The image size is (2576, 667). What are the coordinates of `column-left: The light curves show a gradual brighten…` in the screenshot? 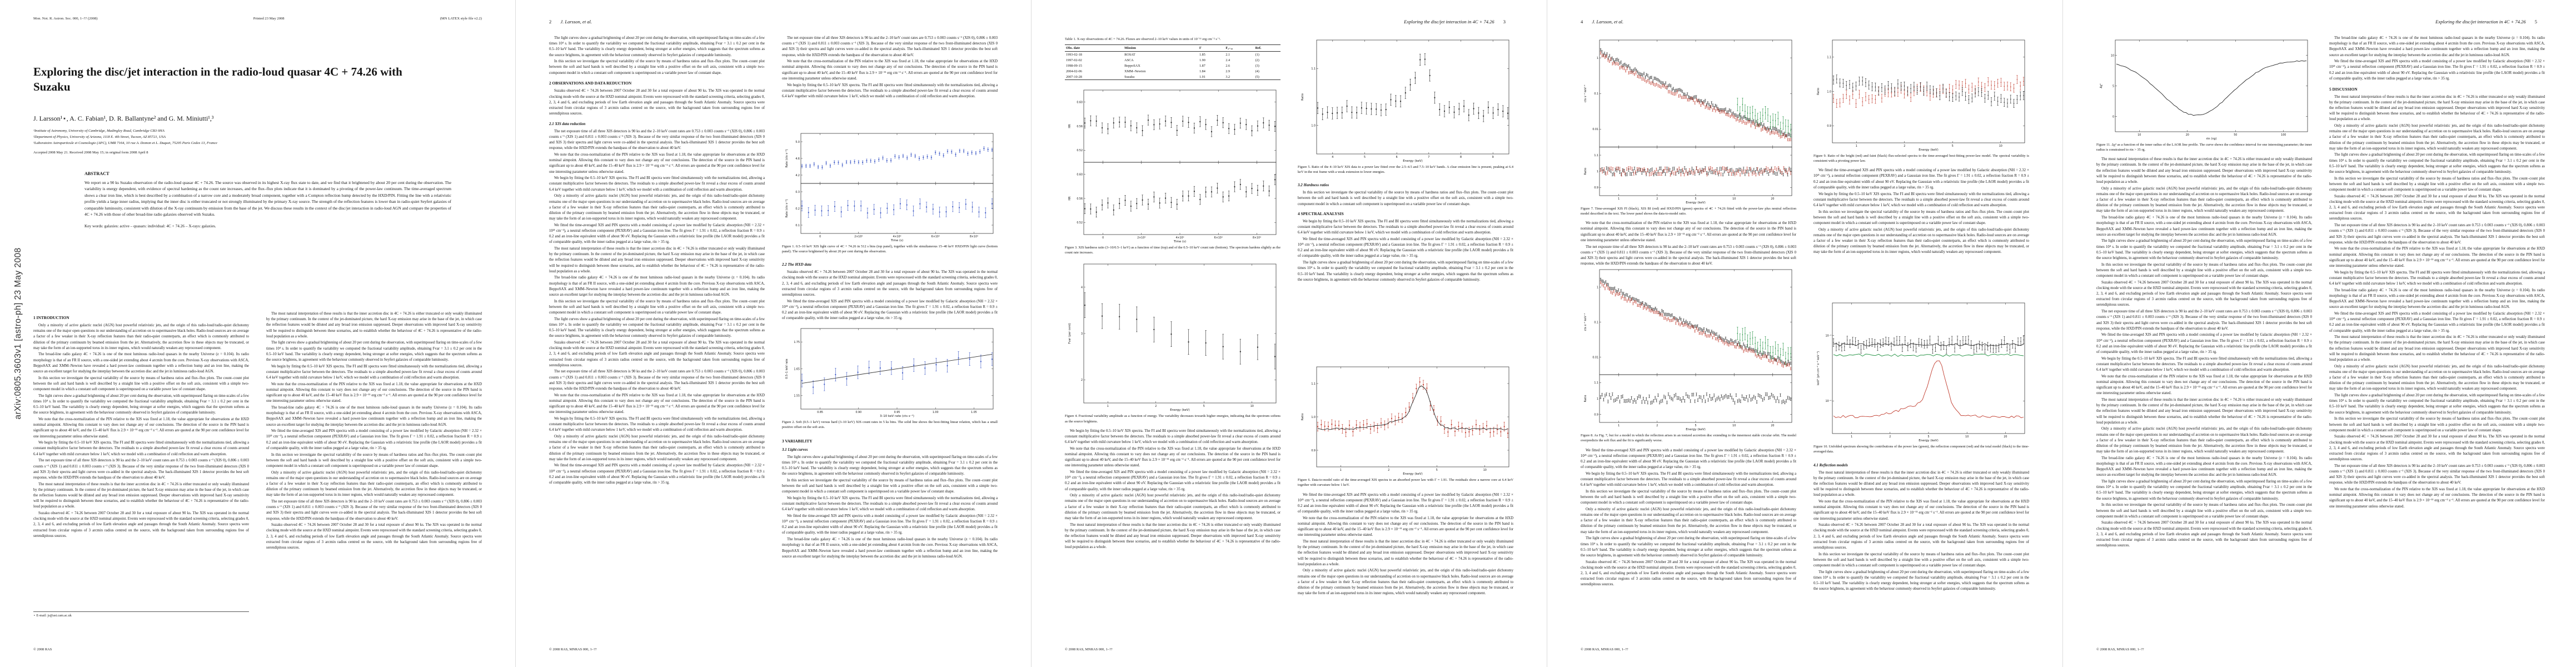 It's located at (657, 331).